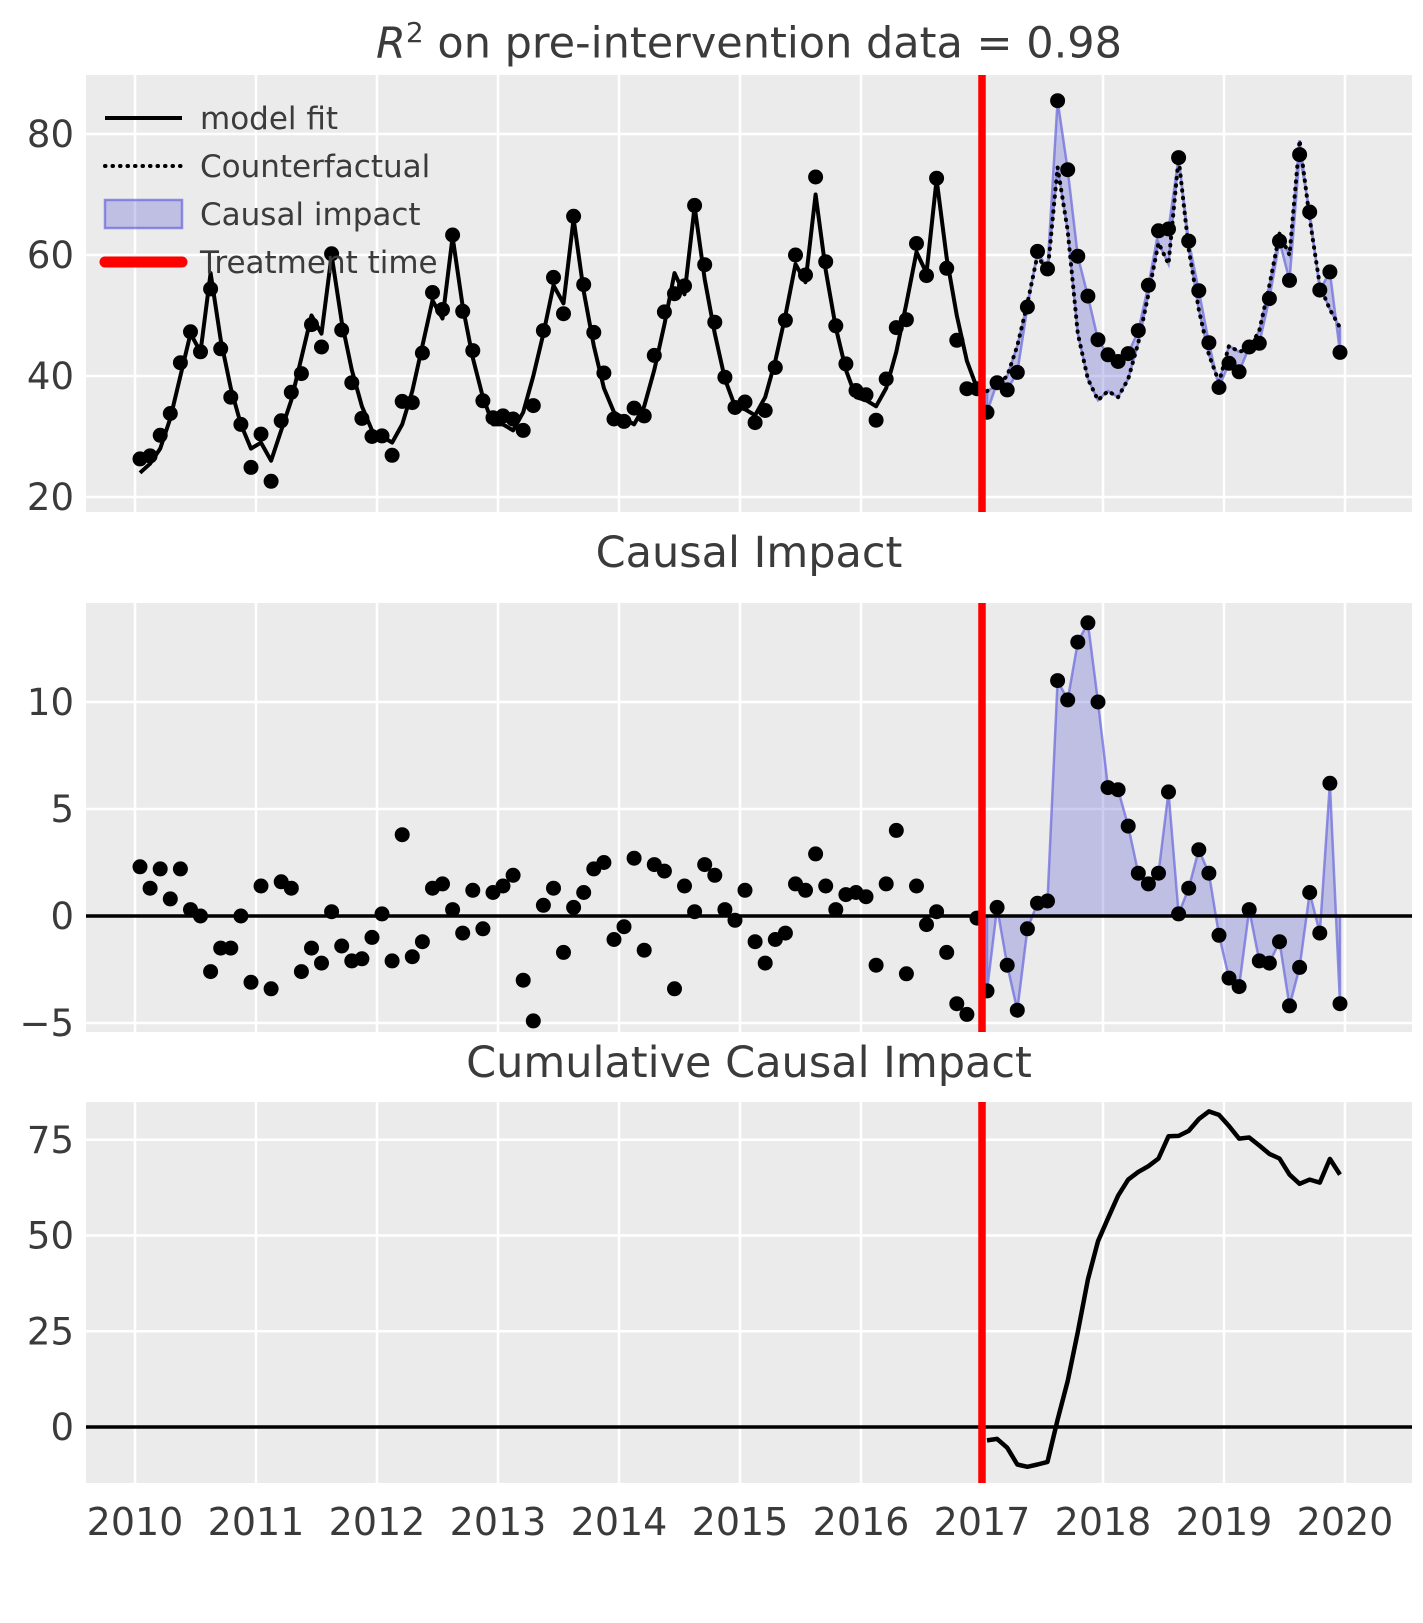  I want to click on svg-text: 25, so click(50, 1331).